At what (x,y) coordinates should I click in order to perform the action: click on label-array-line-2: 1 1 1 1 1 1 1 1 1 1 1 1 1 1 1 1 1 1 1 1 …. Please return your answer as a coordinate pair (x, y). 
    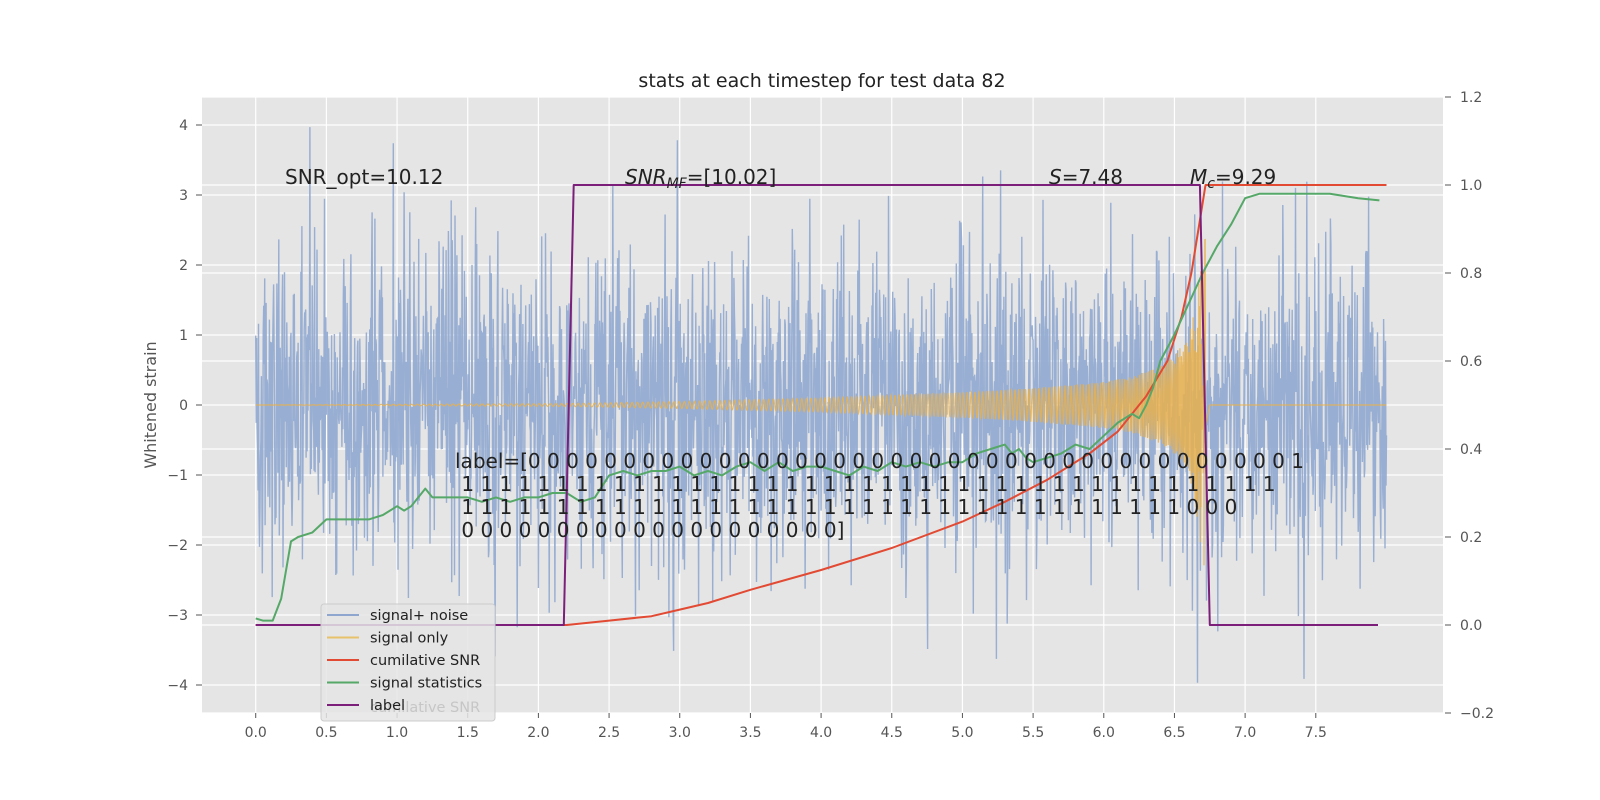
    Looking at the image, I should click on (865, 484).